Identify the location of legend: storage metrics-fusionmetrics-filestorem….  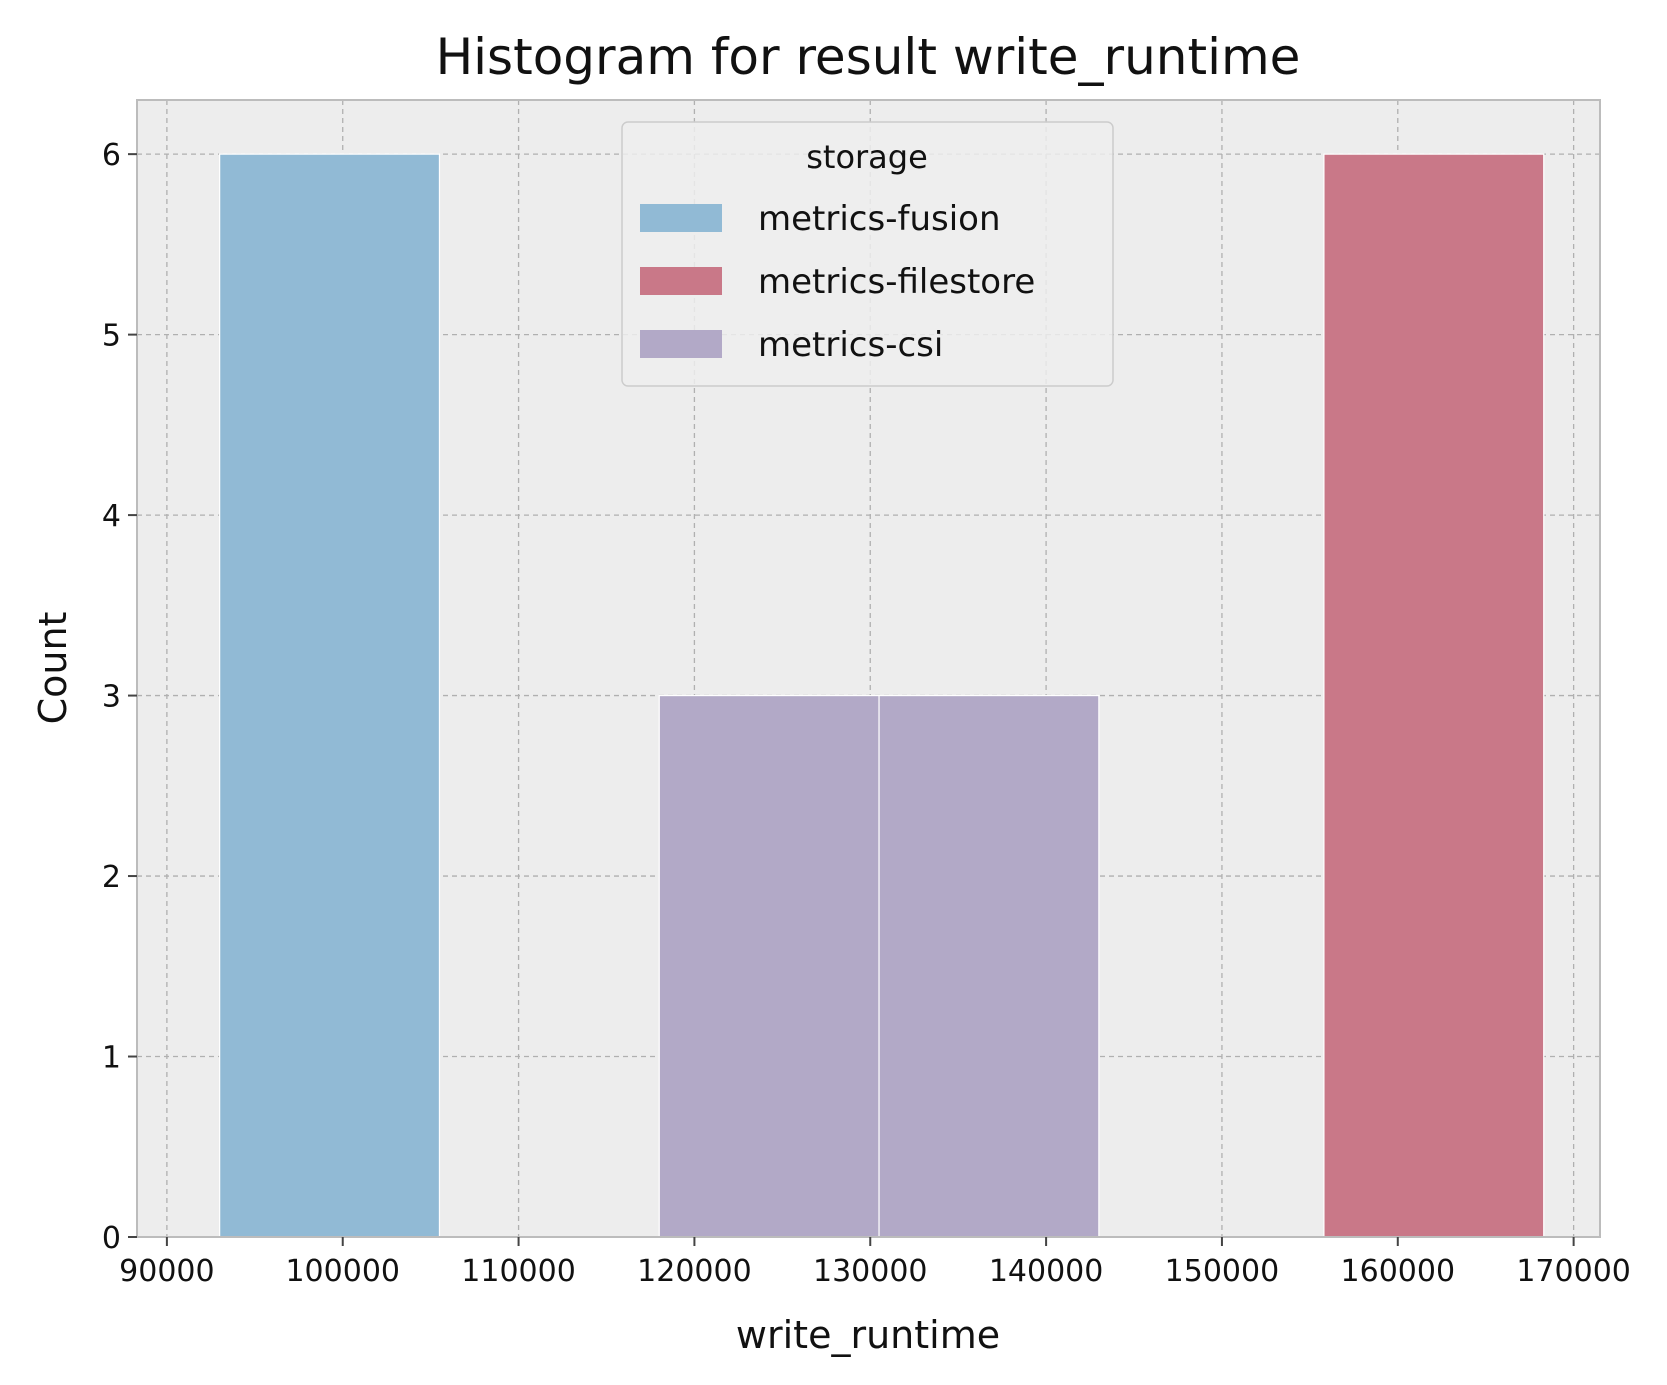
(867, 254).